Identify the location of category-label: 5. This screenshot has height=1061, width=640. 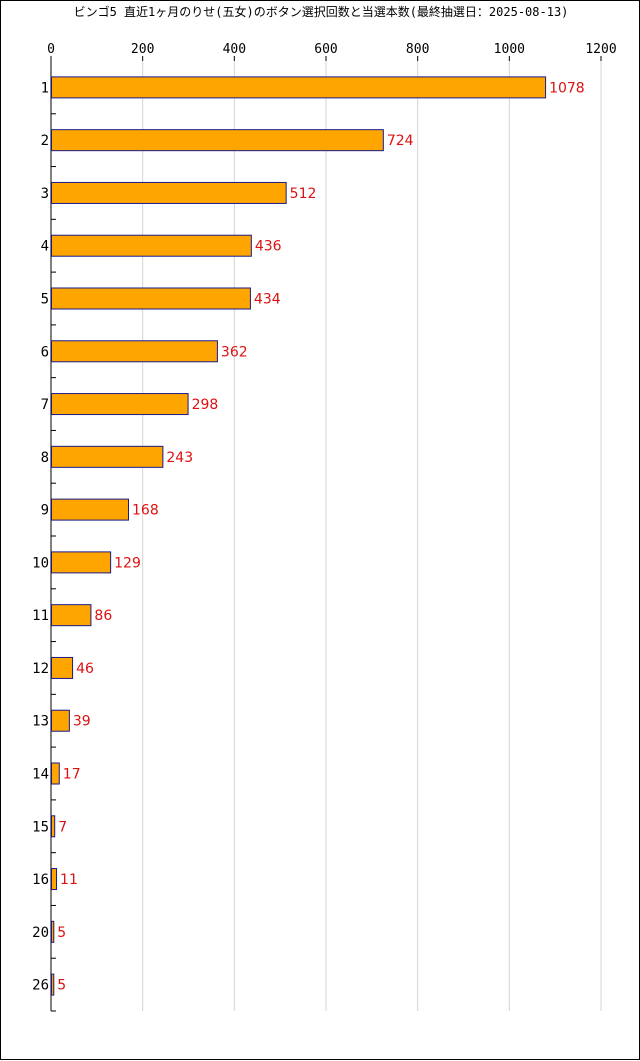
(45, 300).